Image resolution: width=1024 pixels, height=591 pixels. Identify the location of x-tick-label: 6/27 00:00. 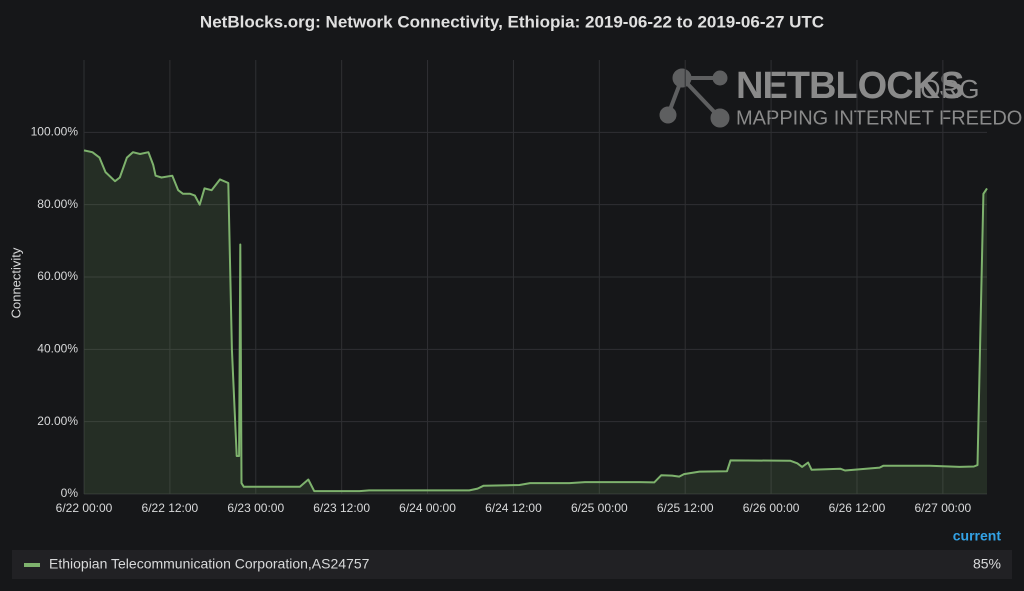
(943, 508).